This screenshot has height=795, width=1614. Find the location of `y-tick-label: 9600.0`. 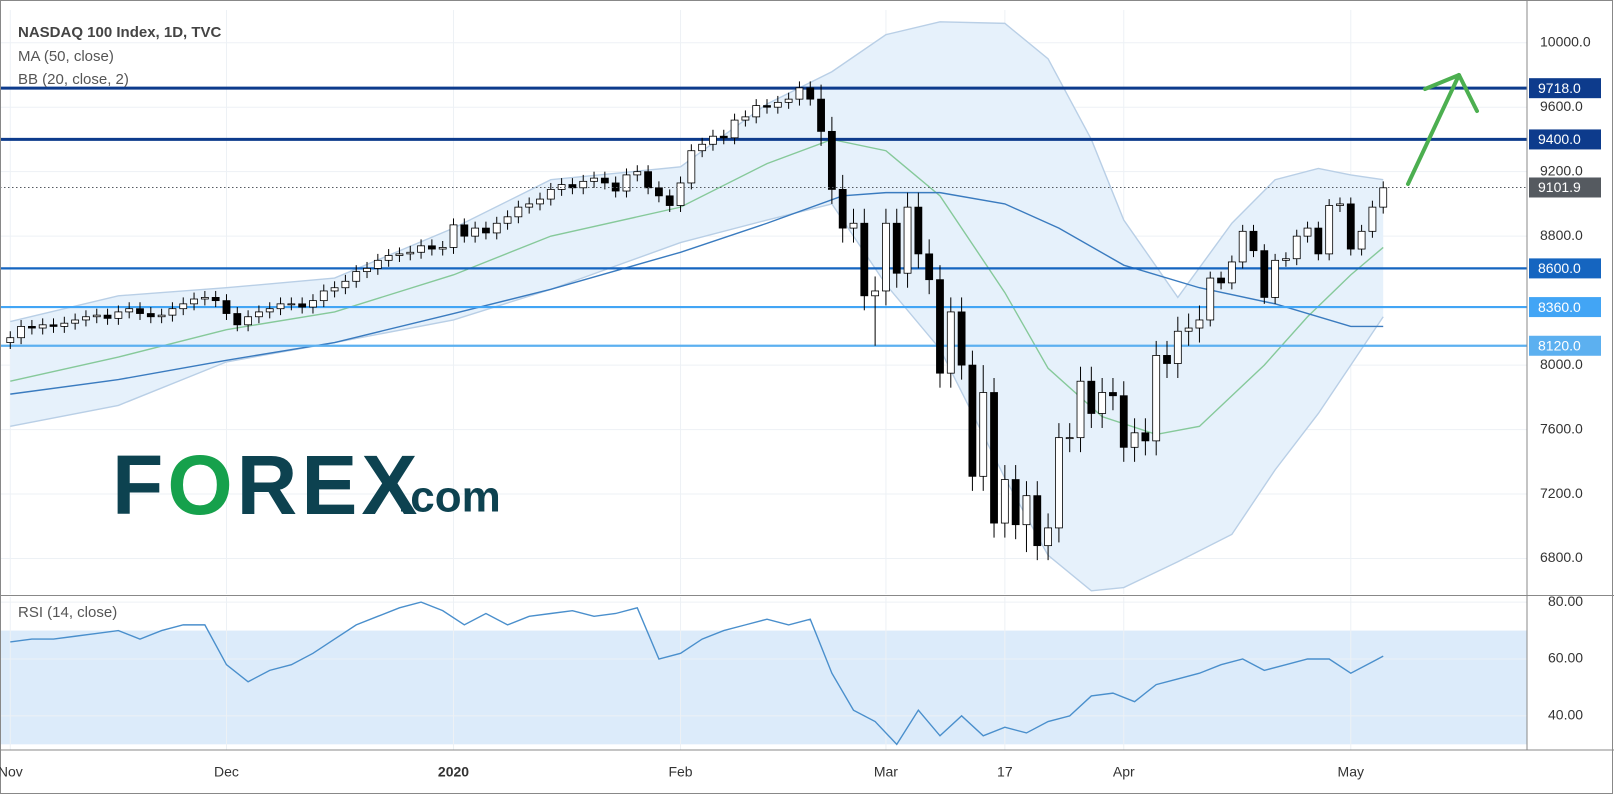

y-tick-label: 9600.0 is located at coordinates (1561, 106).